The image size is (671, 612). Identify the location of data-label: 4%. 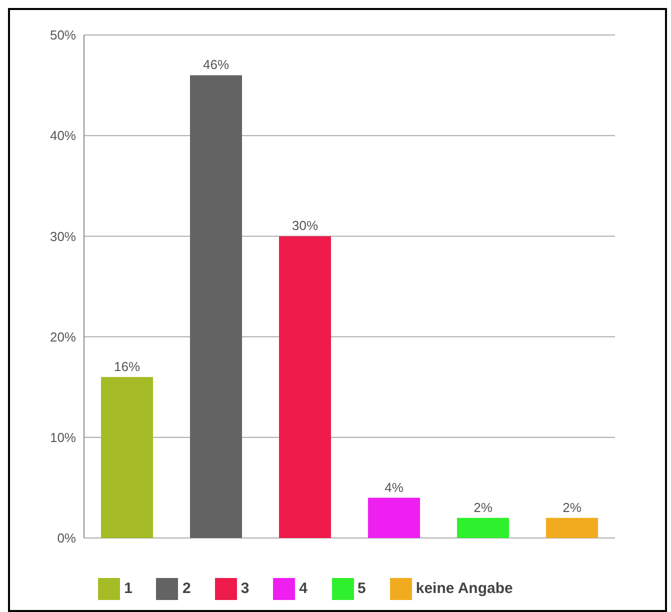
(394, 487).